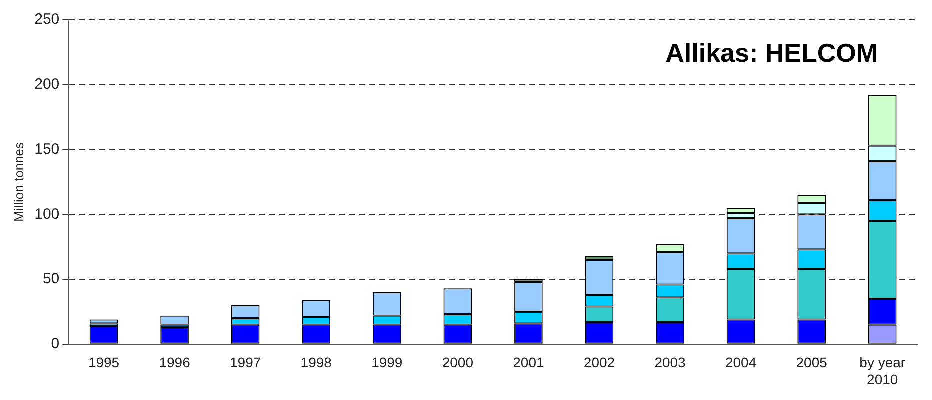 The image size is (932, 400). What do you see at coordinates (55, 344) in the screenshot?
I see `y-tick-label: 0` at bounding box center [55, 344].